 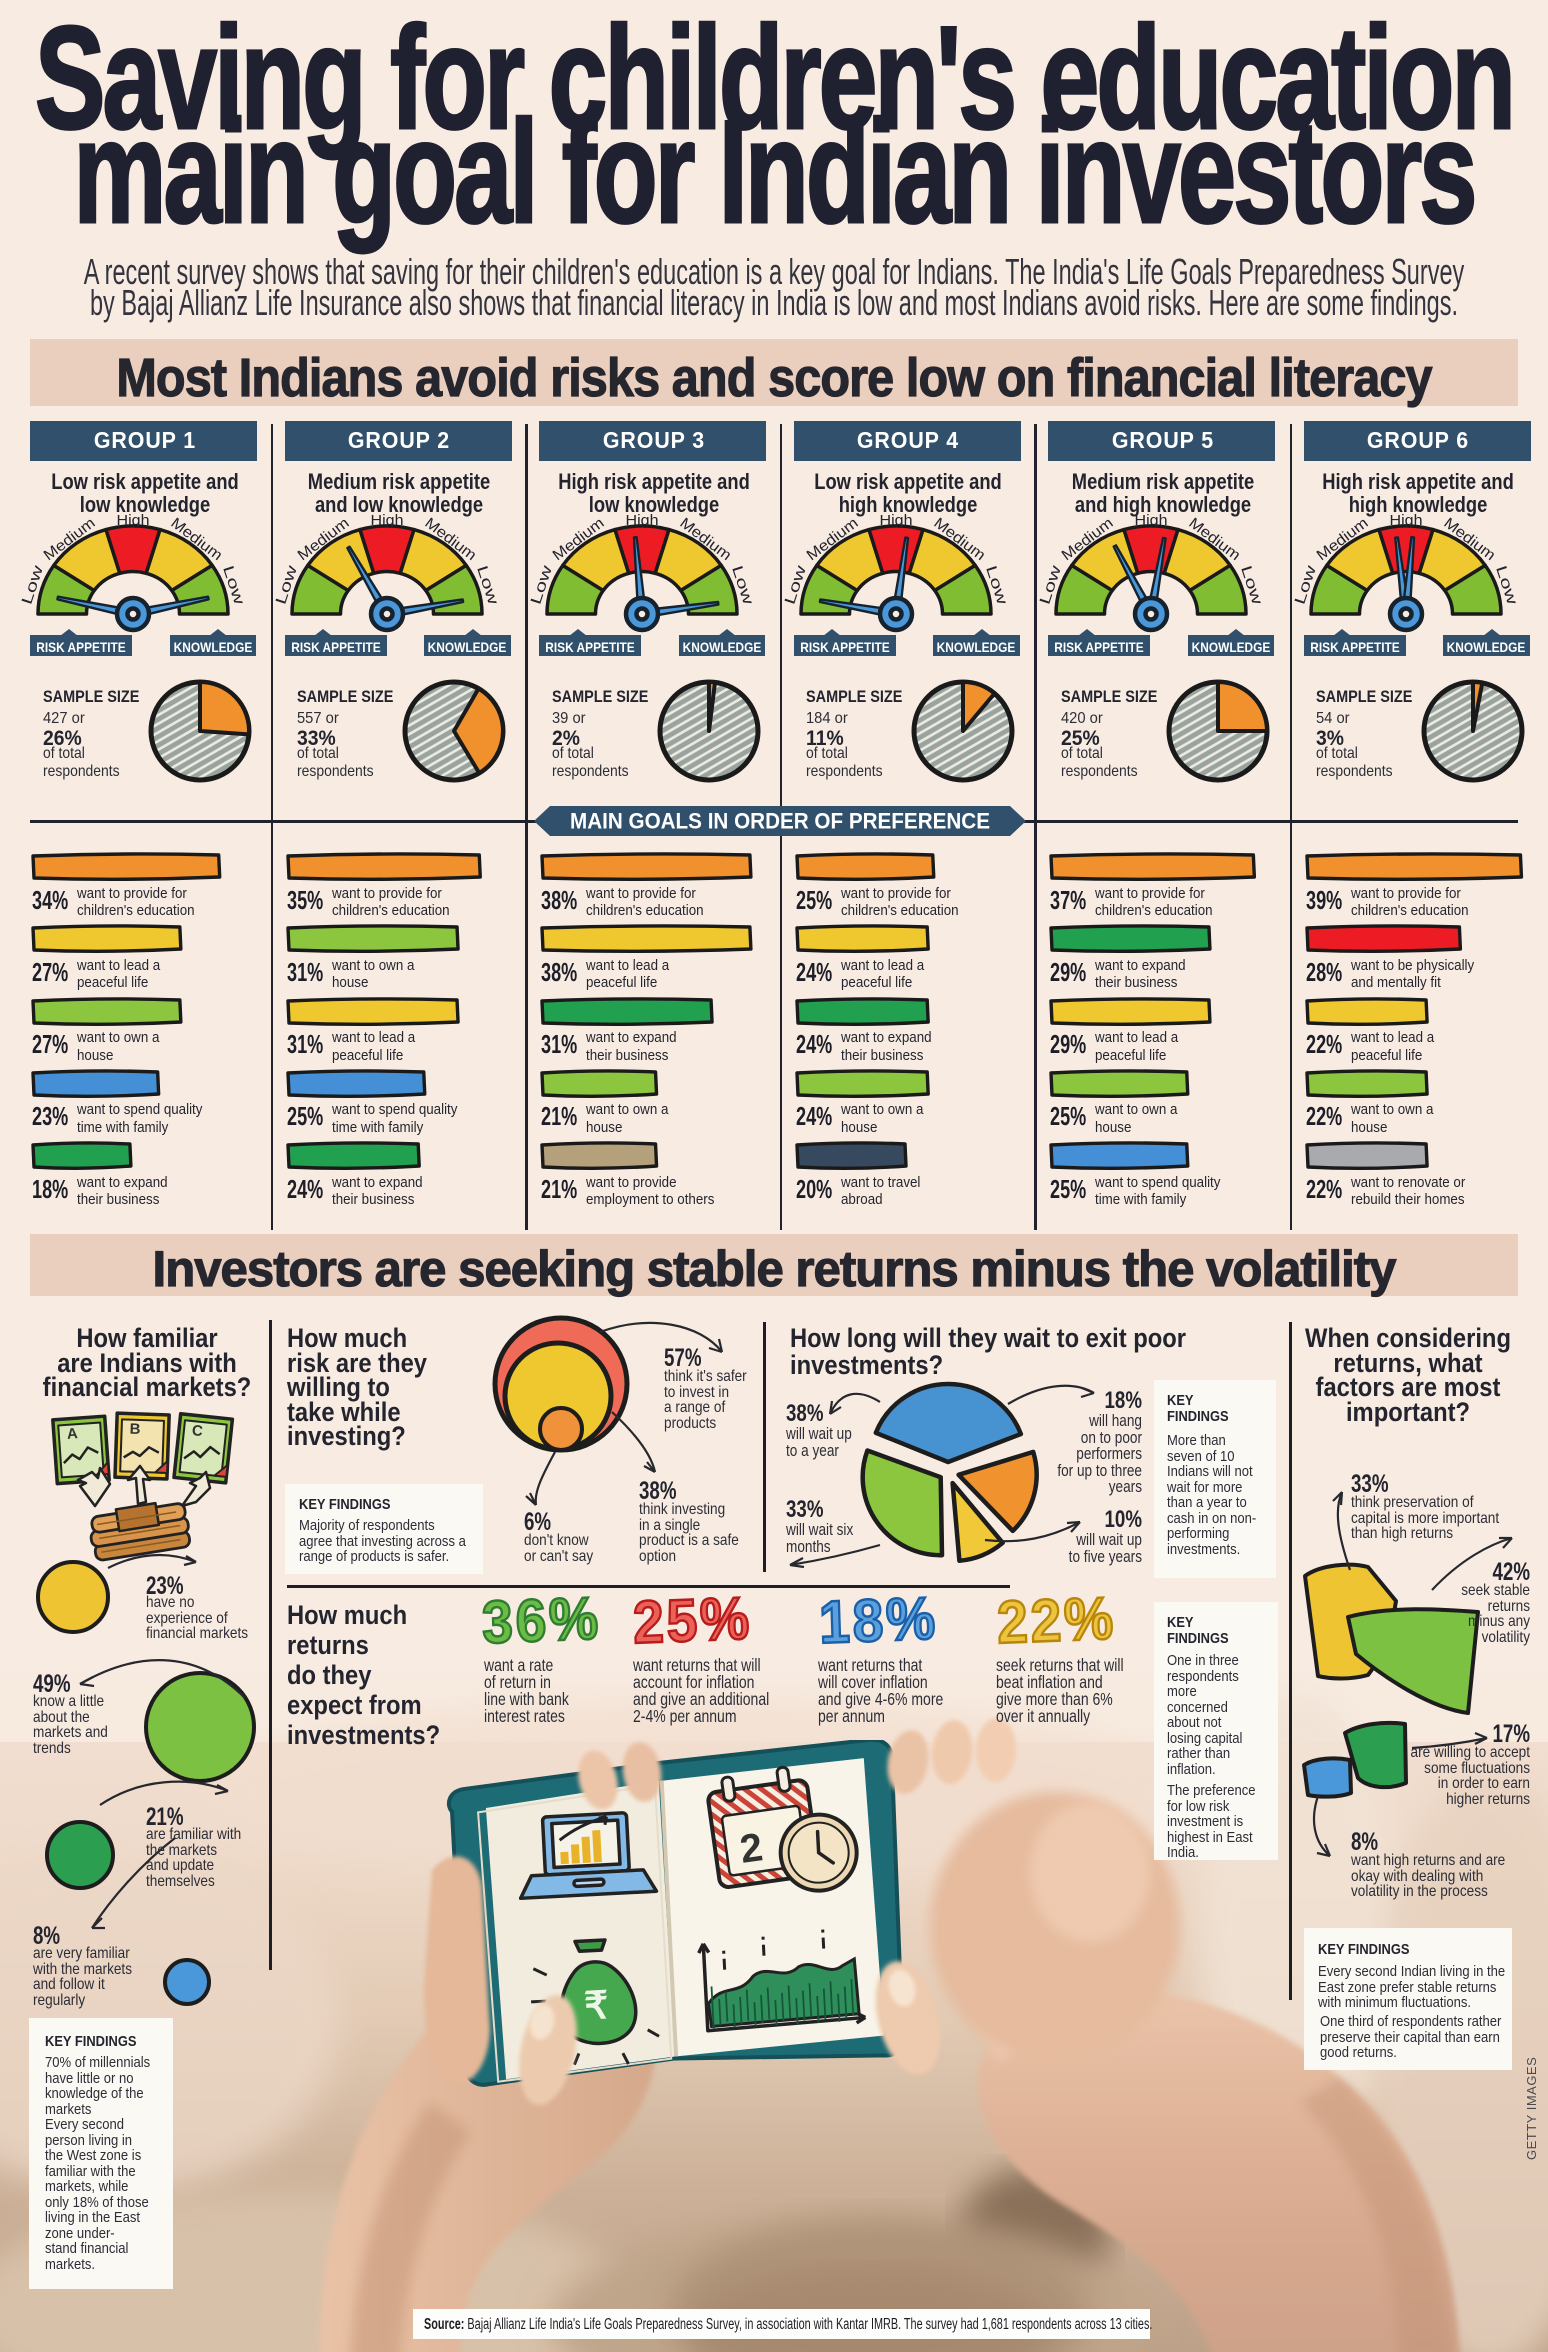 I want to click on svg-text: C, so click(x=197, y=1431).